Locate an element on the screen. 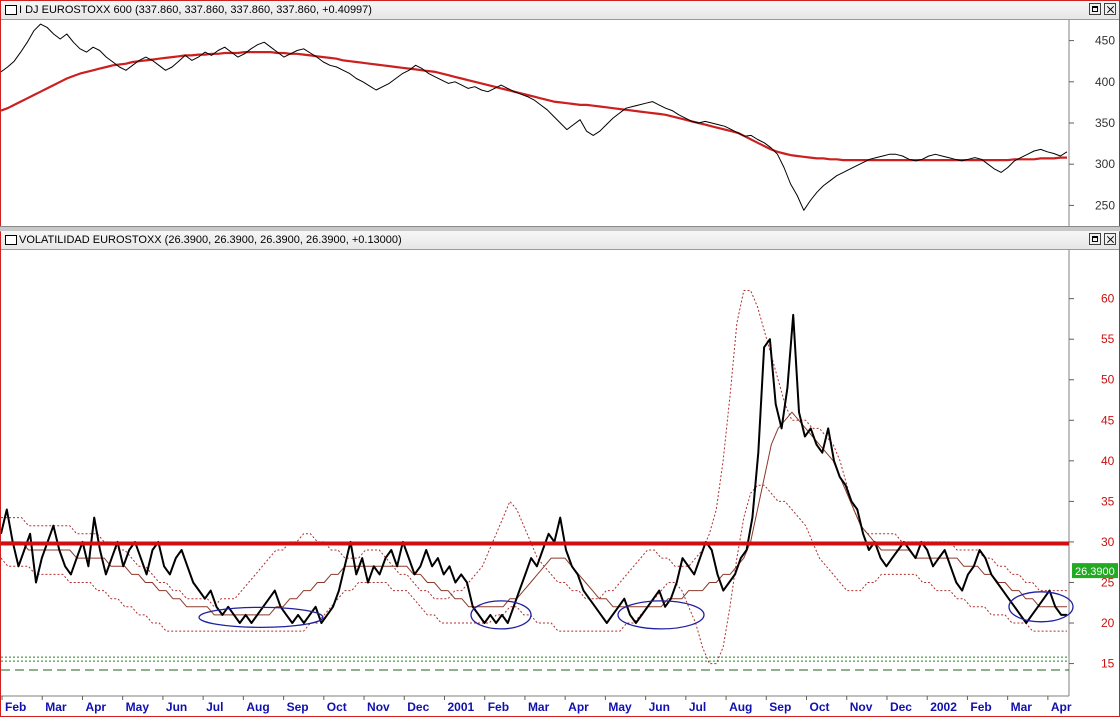 This screenshot has width=1120, height=717. volatility-y-tick-label: 50 is located at coordinates (1108, 380).